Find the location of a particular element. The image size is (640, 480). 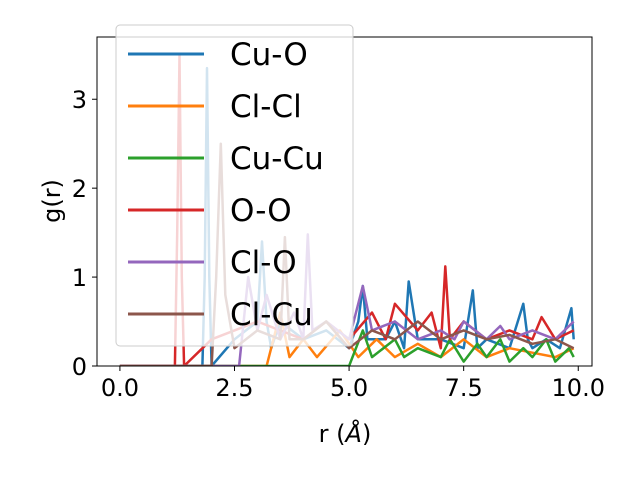

x-axis-unit: Å is located at coordinates (353, 433).